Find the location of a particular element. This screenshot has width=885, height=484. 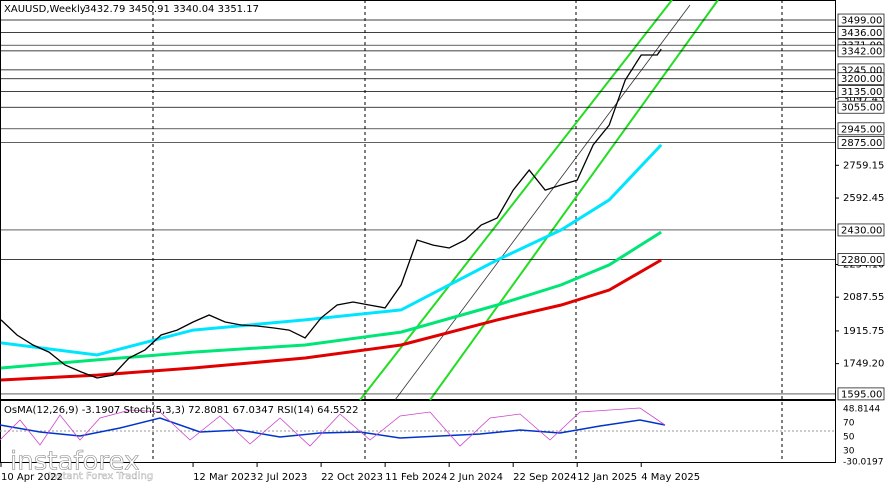

level-label: 2280.00 is located at coordinates (861, 260).